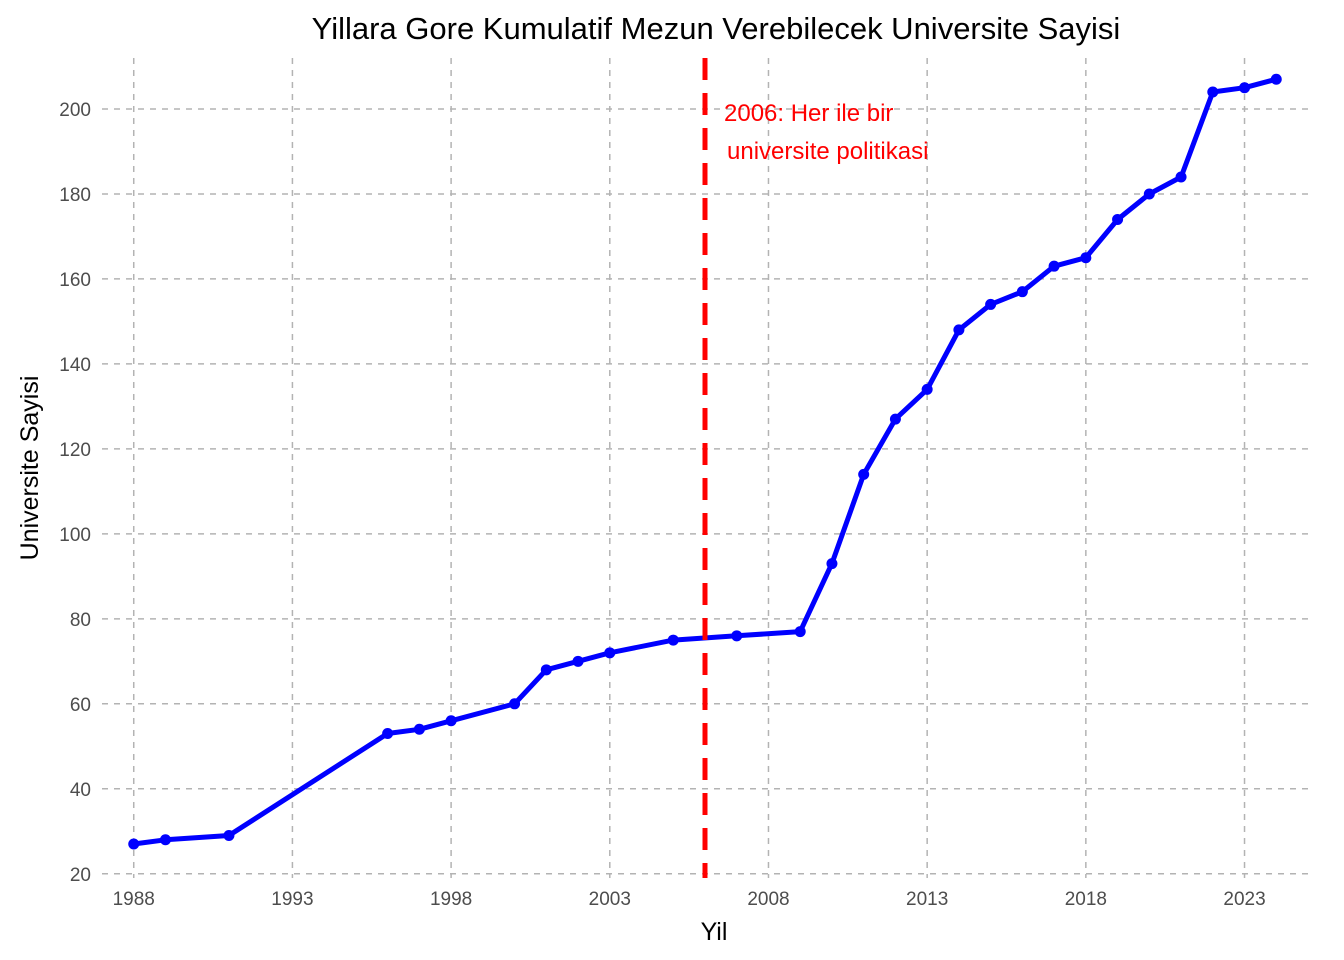  What do you see at coordinates (80, 790) in the screenshot?
I see `y-tick-label: 40` at bounding box center [80, 790].